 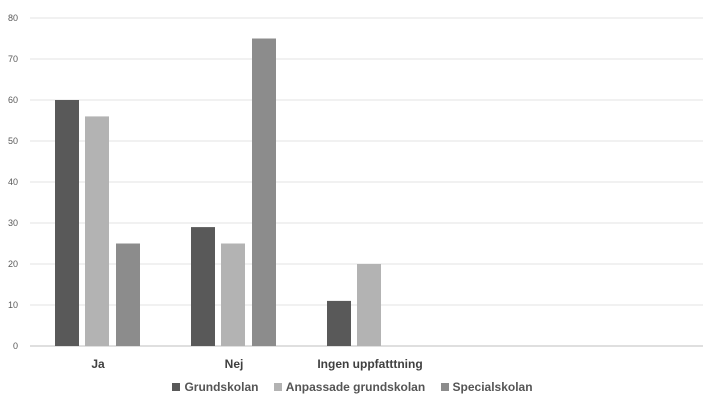 What do you see at coordinates (444, 387) in the screenshot?
I see `legend-swatch-specialskolan` at bounding box center [444, 387].